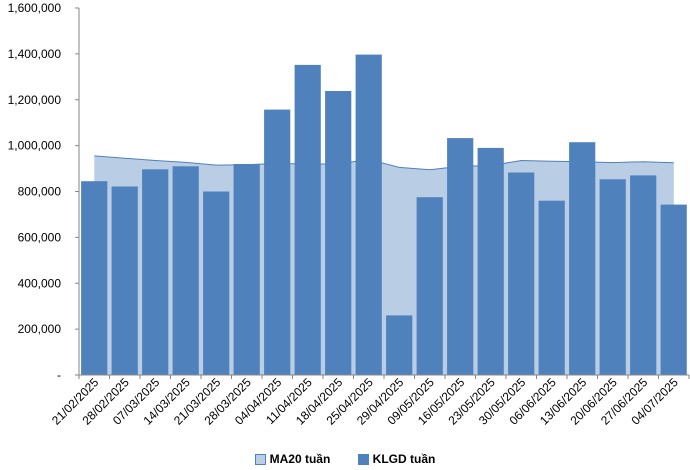 The height and width of the screenshot is (470, 690). Describe the element at coordinates (368, 214) in the screenshot. I see `bar-25/04/2025` at that location.